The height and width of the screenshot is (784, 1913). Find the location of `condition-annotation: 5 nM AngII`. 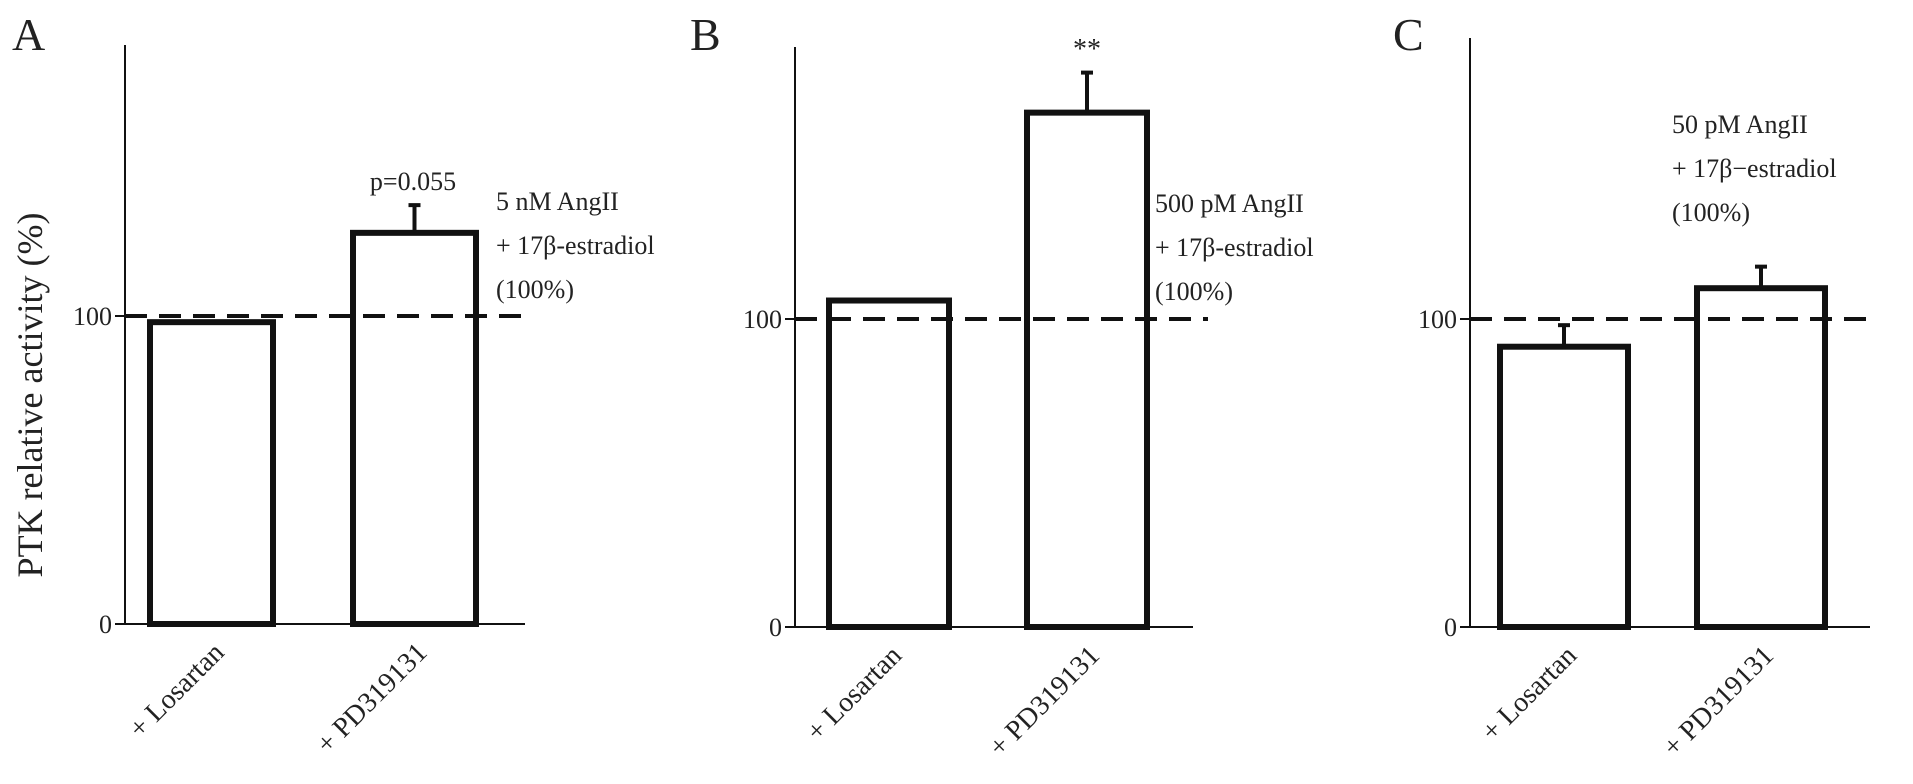

condition-annotation: 5 nM AngII is located at coordinates (557, 201).